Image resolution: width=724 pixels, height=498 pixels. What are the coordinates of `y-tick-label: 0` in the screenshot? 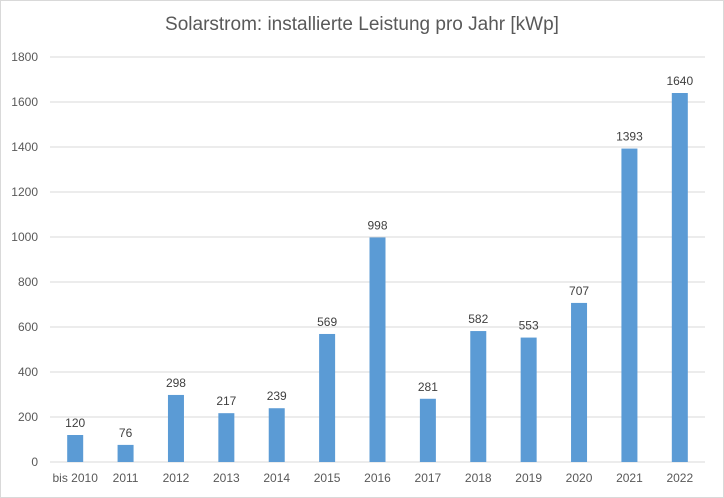 It's located at (34, 462).